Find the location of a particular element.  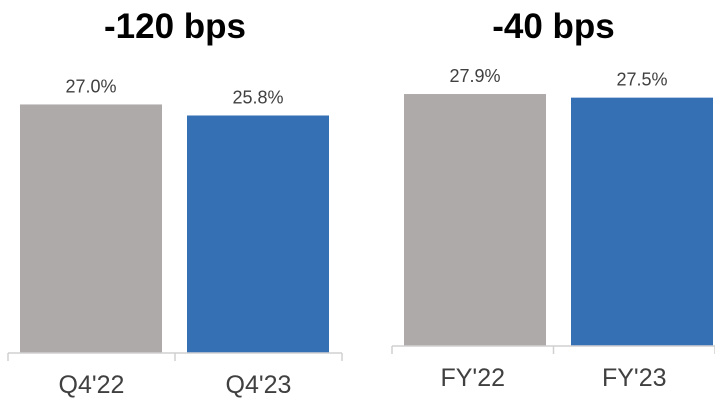

tick-label-q4-22: Q4'22 is located at coordinates (92, 385).